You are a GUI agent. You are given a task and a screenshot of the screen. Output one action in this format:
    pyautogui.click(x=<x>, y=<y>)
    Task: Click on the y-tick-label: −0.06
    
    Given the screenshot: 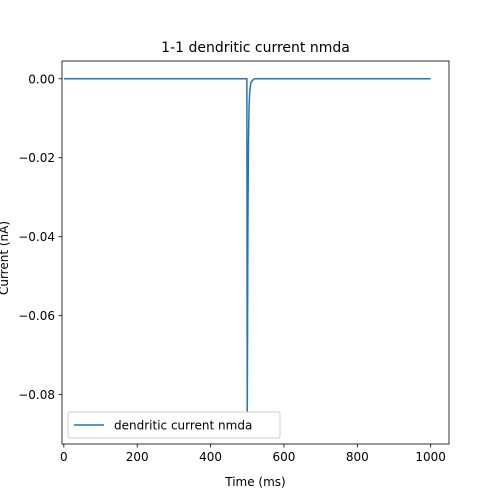 What is the action you would take?
    pyautogui.click(x=36, y=316)
    